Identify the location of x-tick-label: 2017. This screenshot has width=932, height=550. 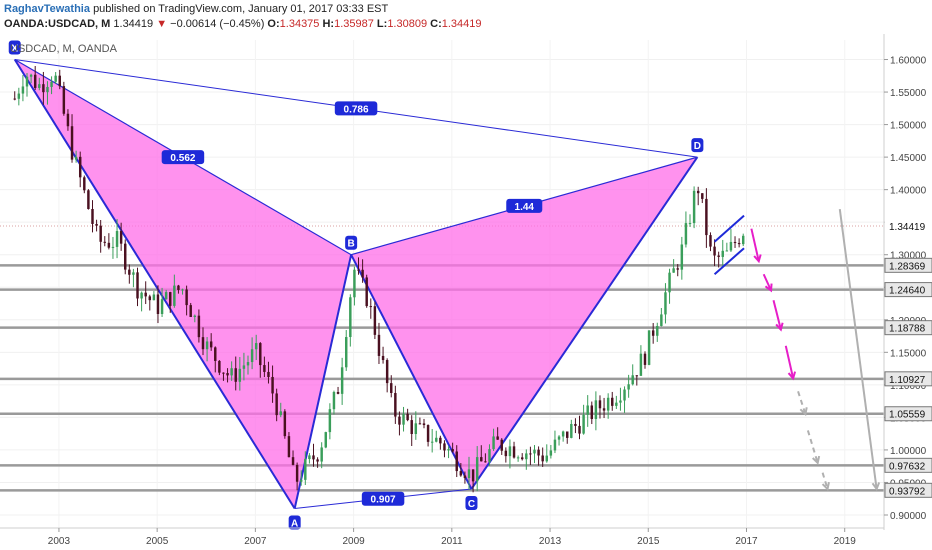
(746, 541).